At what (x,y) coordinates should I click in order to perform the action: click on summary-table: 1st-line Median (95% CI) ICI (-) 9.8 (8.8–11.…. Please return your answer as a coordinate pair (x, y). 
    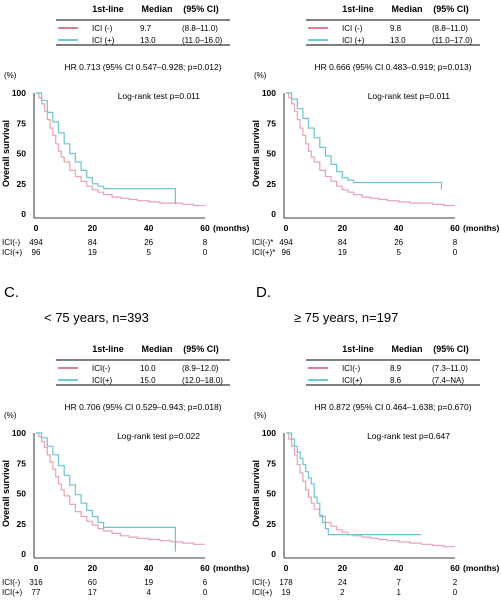
    Looking at the image, I should click on (393, 25).